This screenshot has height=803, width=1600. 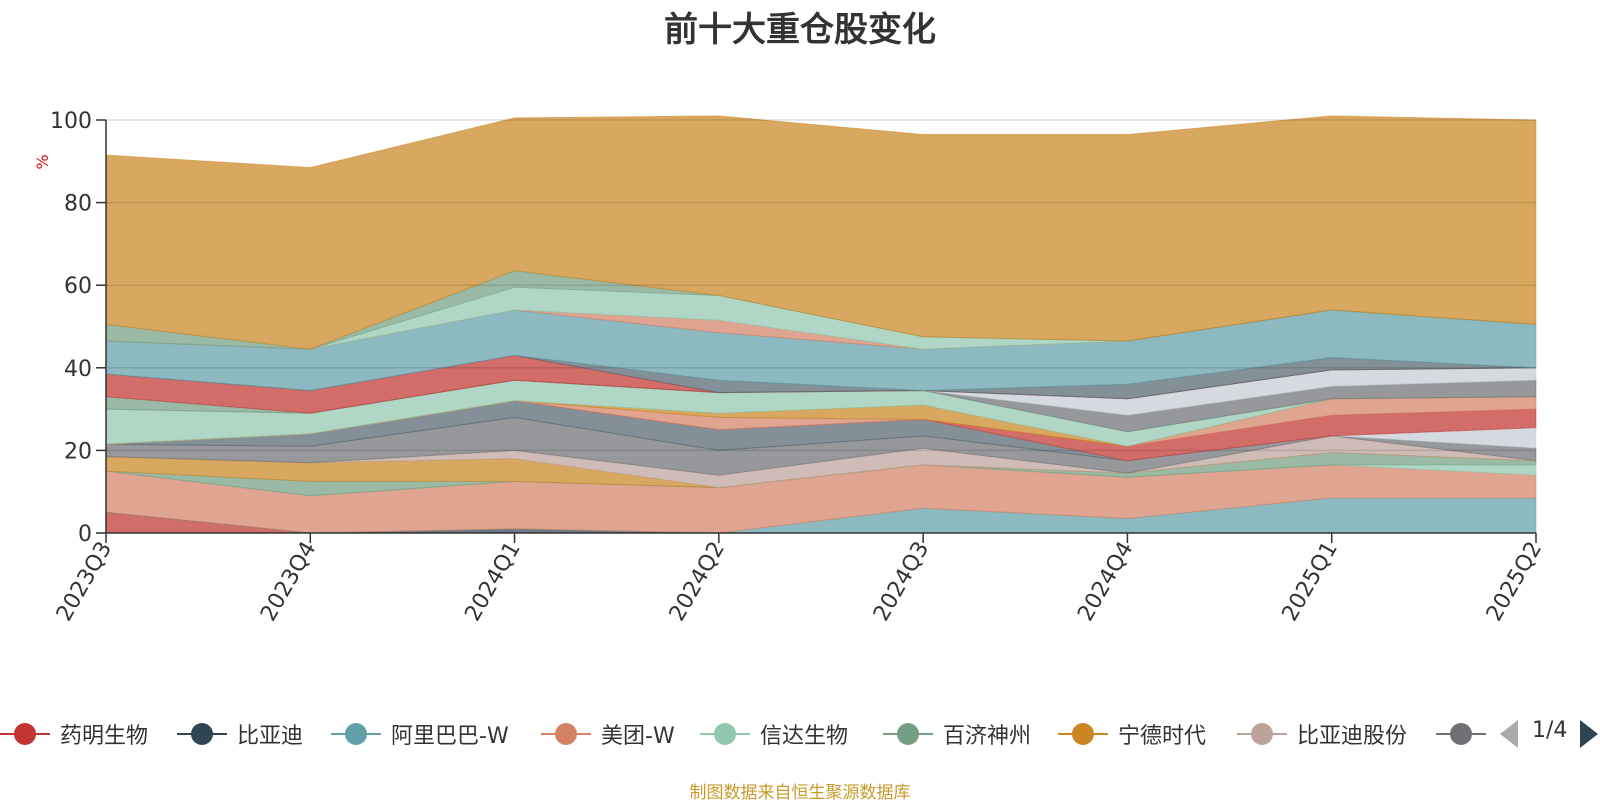 I want to click on legend-label-3: 美团-W, so click(x=638, y=736).